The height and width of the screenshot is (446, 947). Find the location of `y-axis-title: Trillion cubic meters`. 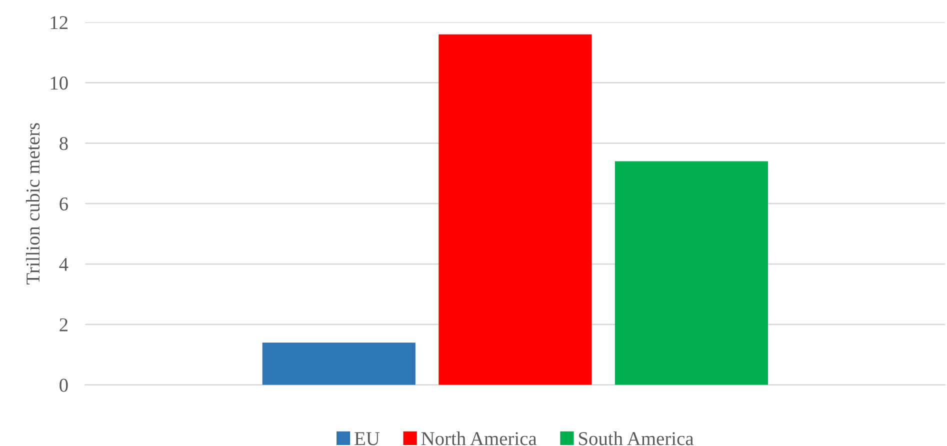

y-axis-title: Trillion cubic meters is located at coordinates (33, 203).